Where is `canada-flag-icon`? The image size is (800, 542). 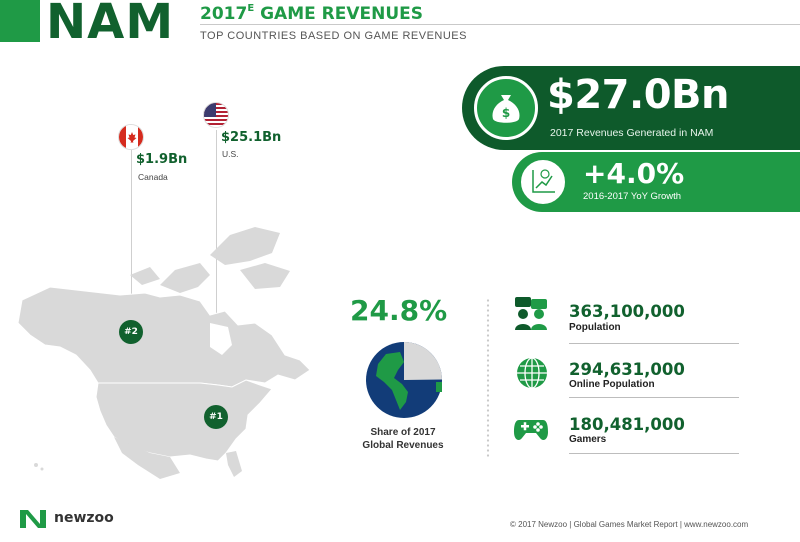
canada-flag-icon is located at coordinates (131, 137).